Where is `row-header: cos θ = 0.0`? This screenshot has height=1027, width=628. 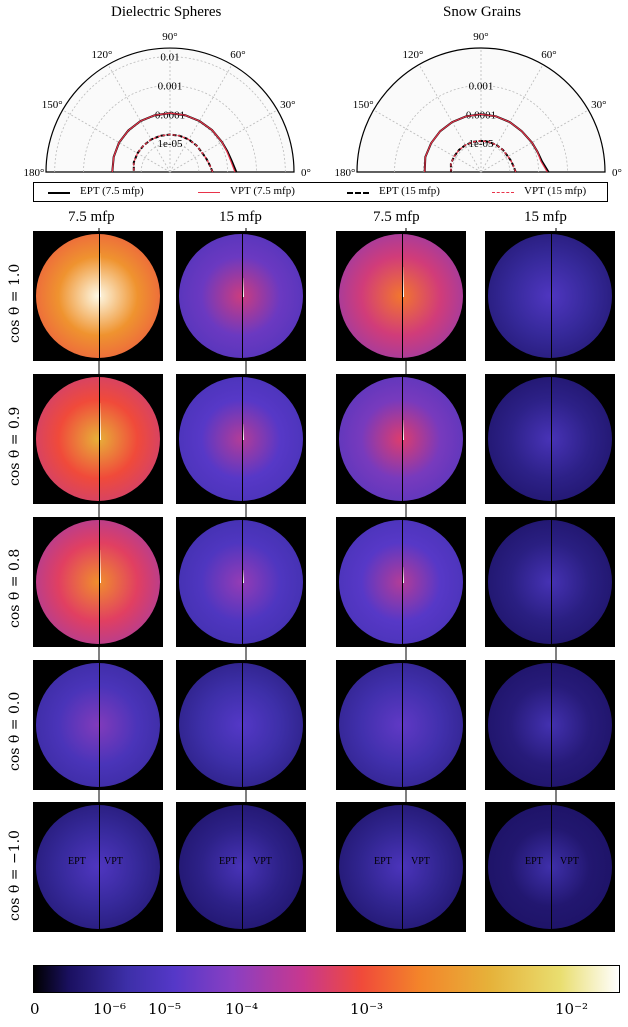
row-header: cos θ = 0.0 is located at coordinates (15, 731).